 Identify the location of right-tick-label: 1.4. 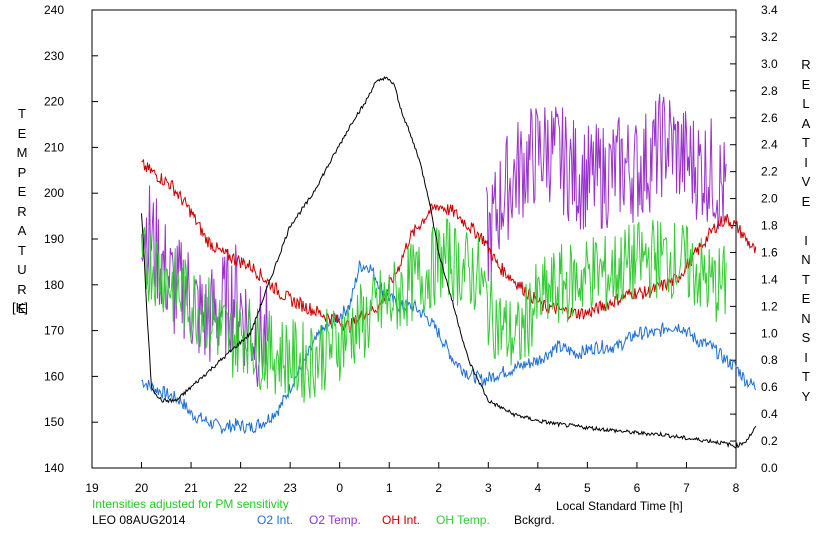
(769, 279).